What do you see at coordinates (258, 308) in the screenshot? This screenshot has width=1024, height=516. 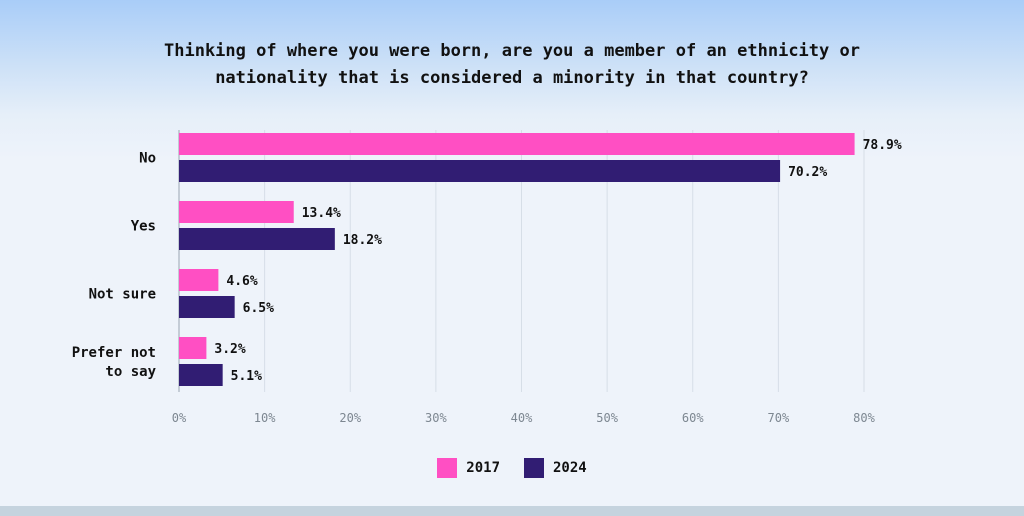 I see `data-label-2024-2: 6.5%` at bounding box center [258, 308].